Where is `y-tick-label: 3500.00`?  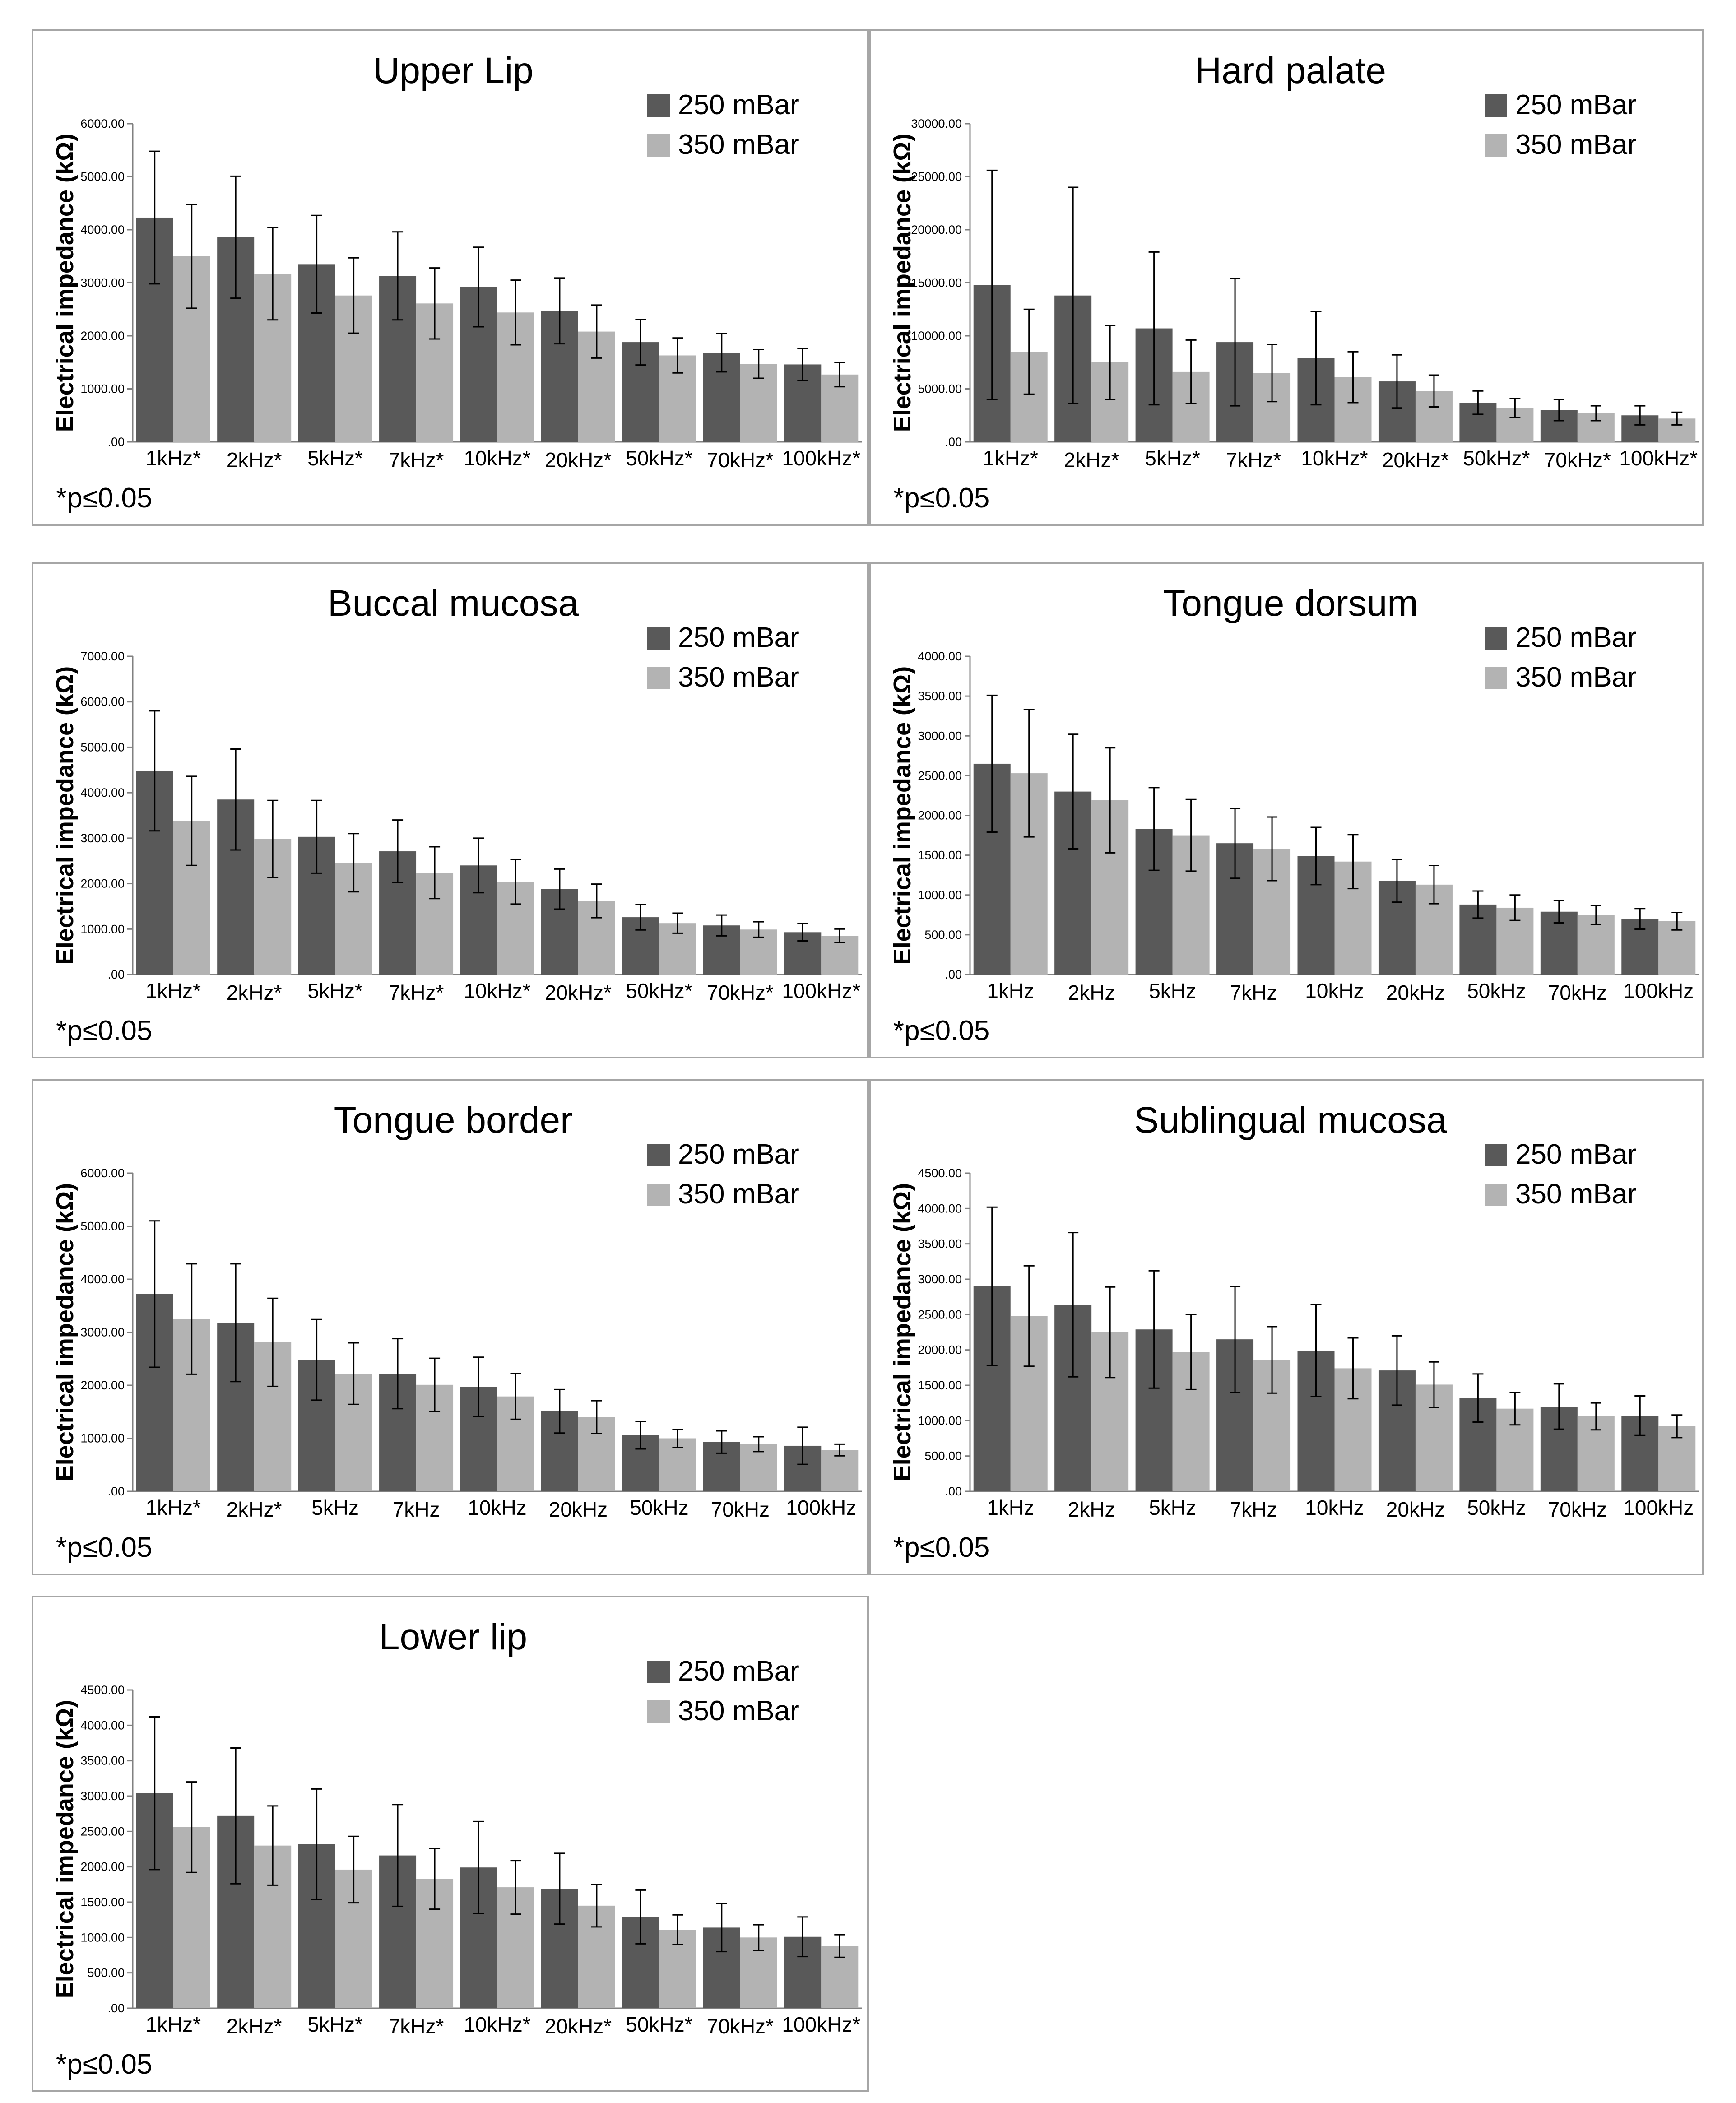
y-tick-label: 3500.00 is located at coordinates (103, 1761).